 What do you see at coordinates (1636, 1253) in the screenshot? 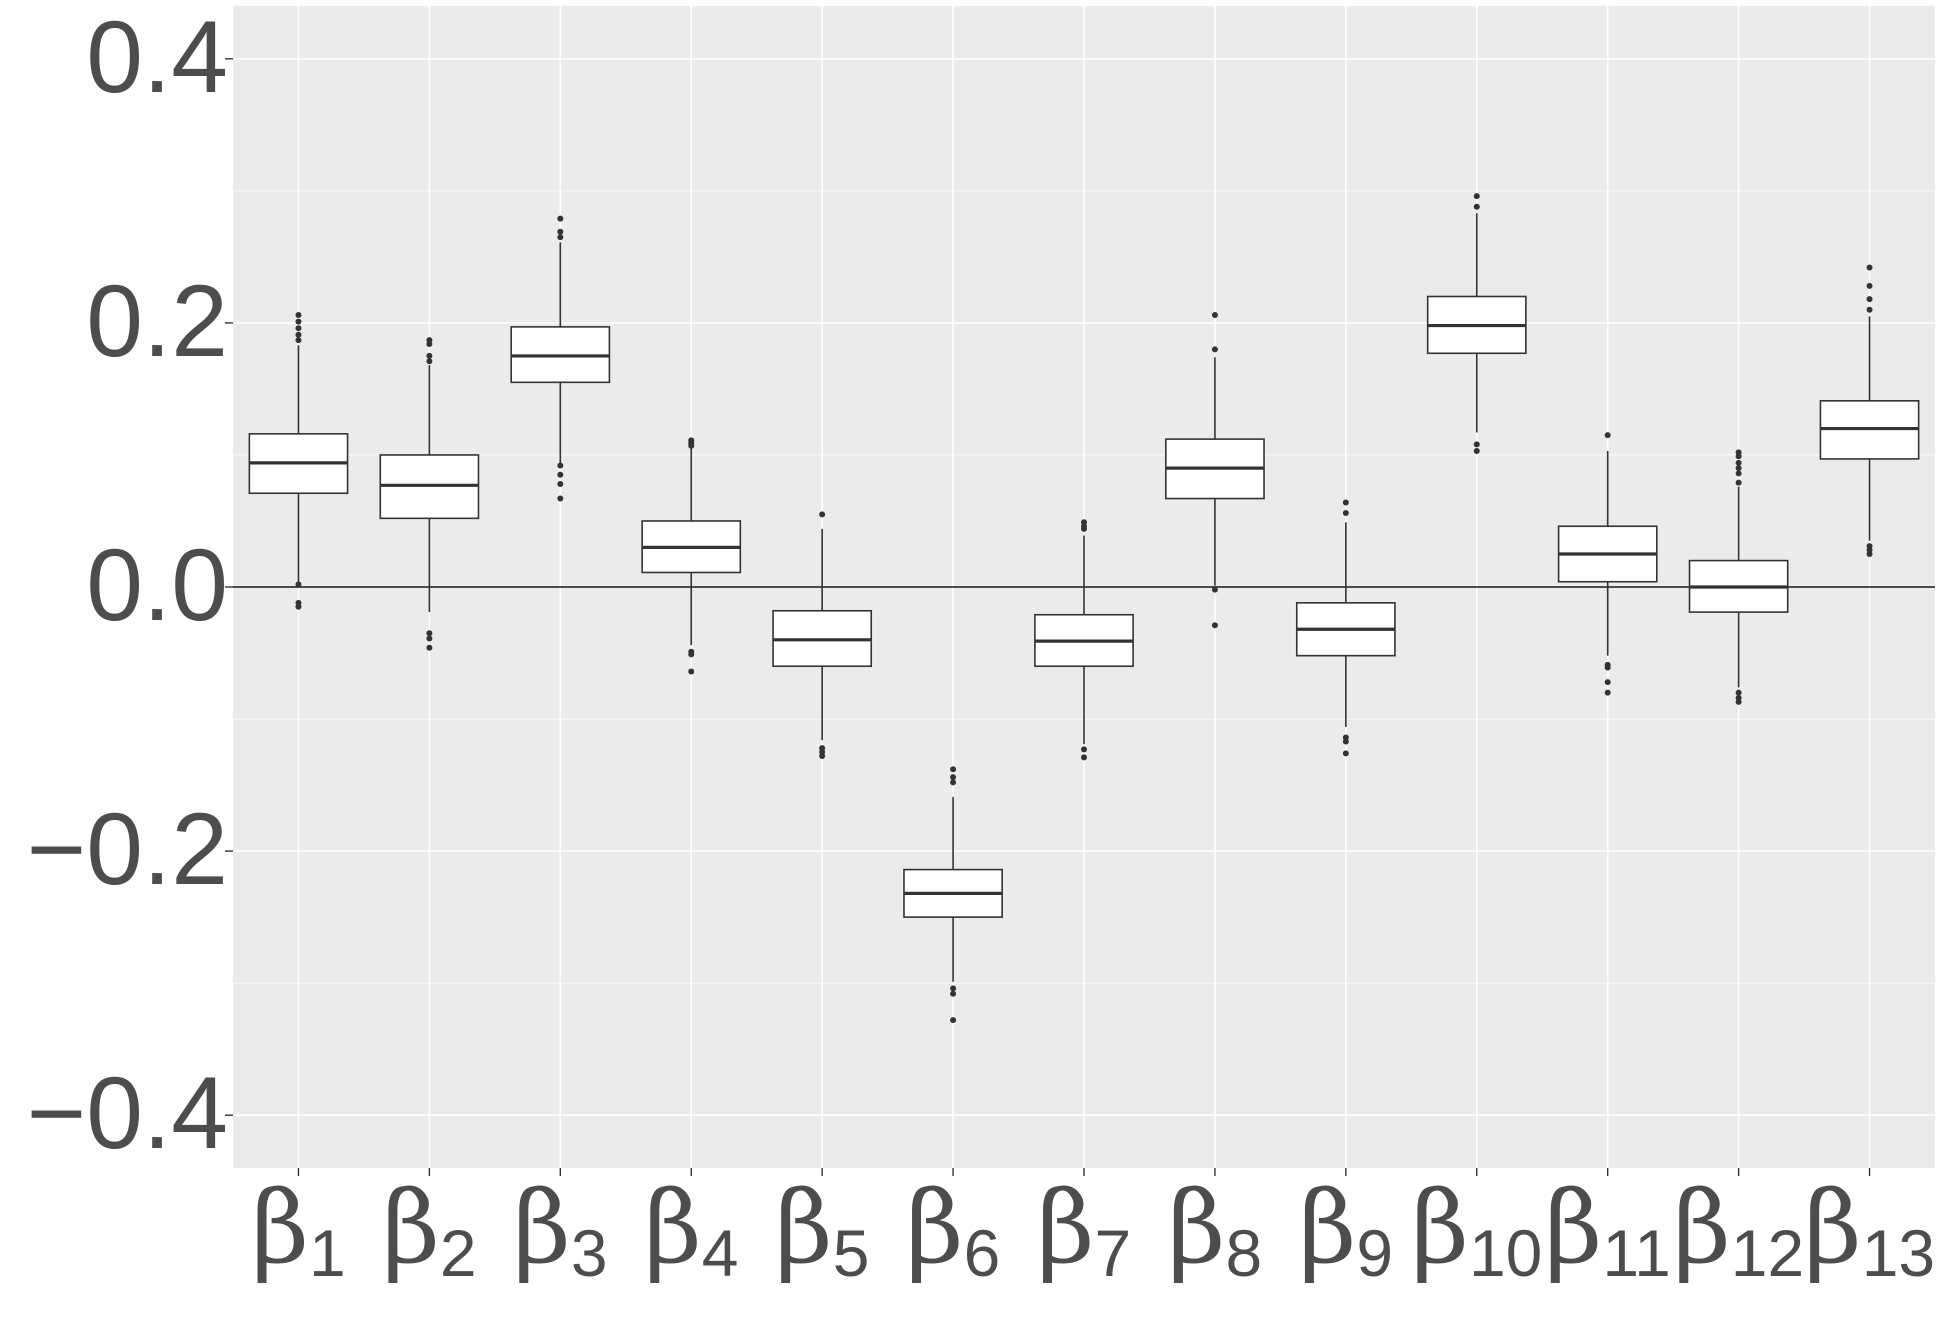
I see `x-tick-subscript: 11` at bounding box center [1636, 1253].